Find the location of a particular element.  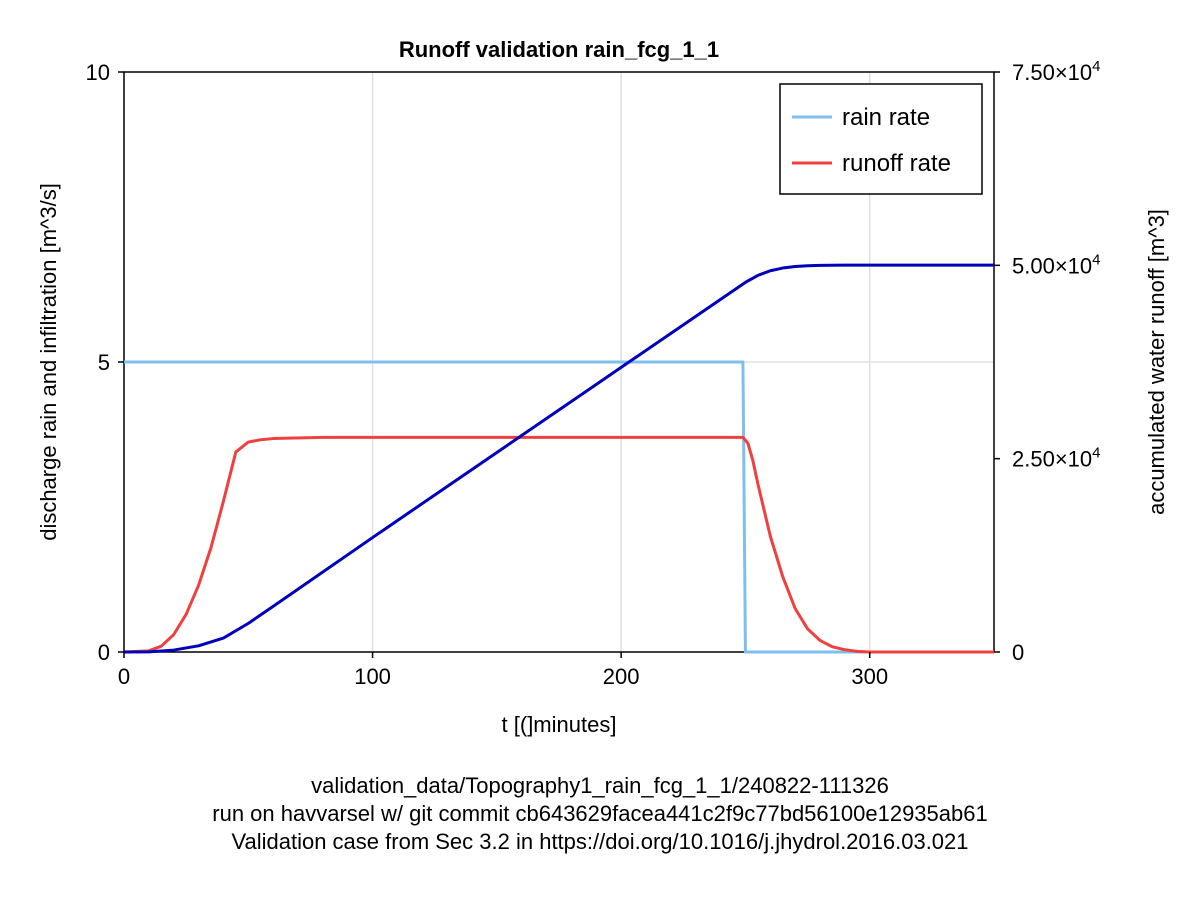

legend-box is located at coordinates (881, 139).